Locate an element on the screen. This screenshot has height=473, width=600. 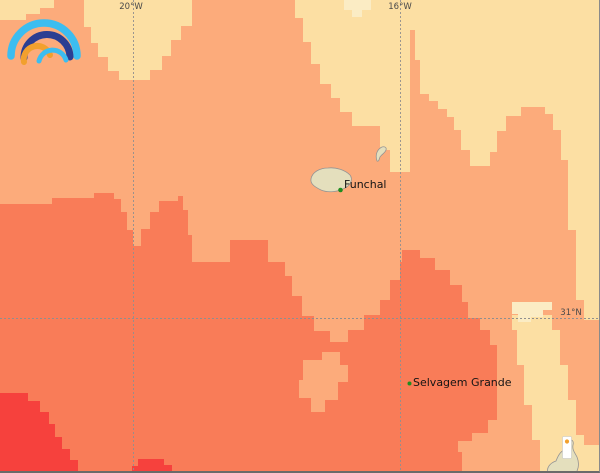
marker-flag is located at coordinates (567, 447).